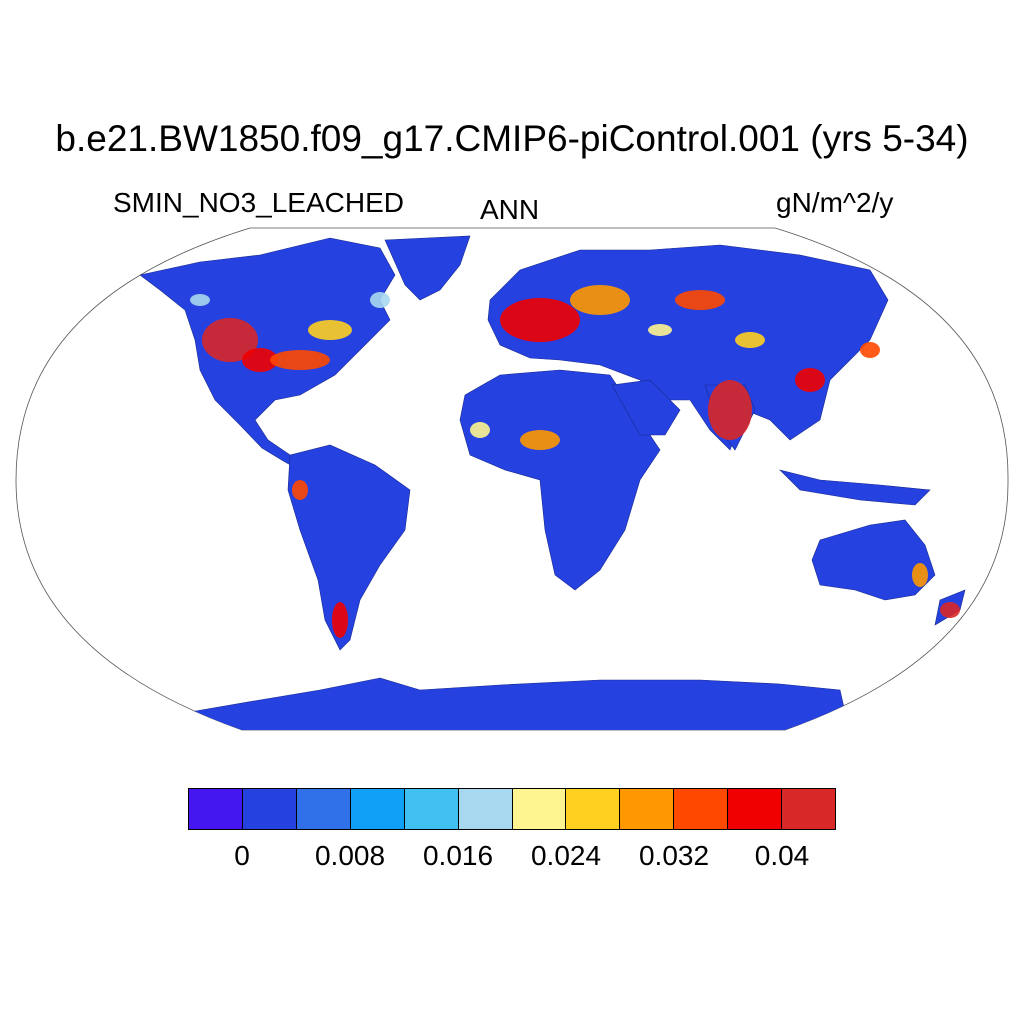 Image resolution: width=1024 pixels, height=1024 pixels. Describe the element at coordinates (835, 202) in the screenshot. I see `units-label: gN/m^2/y` at that location.